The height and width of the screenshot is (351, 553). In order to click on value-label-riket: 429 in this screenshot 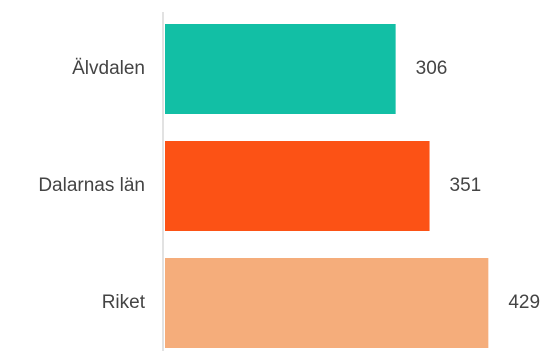, I will do `click(524, 302)`.